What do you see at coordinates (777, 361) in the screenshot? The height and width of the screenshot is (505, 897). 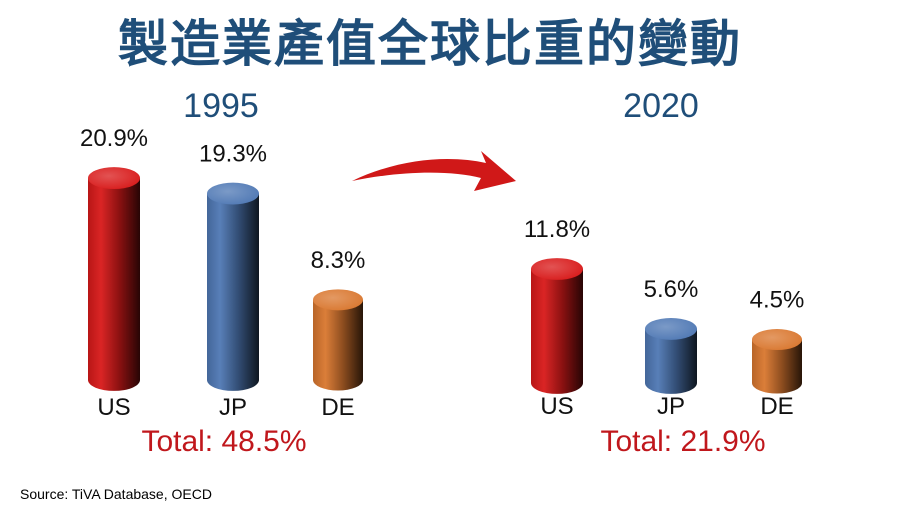 I see `bar-2020-de` at bounding box center [777, 361].